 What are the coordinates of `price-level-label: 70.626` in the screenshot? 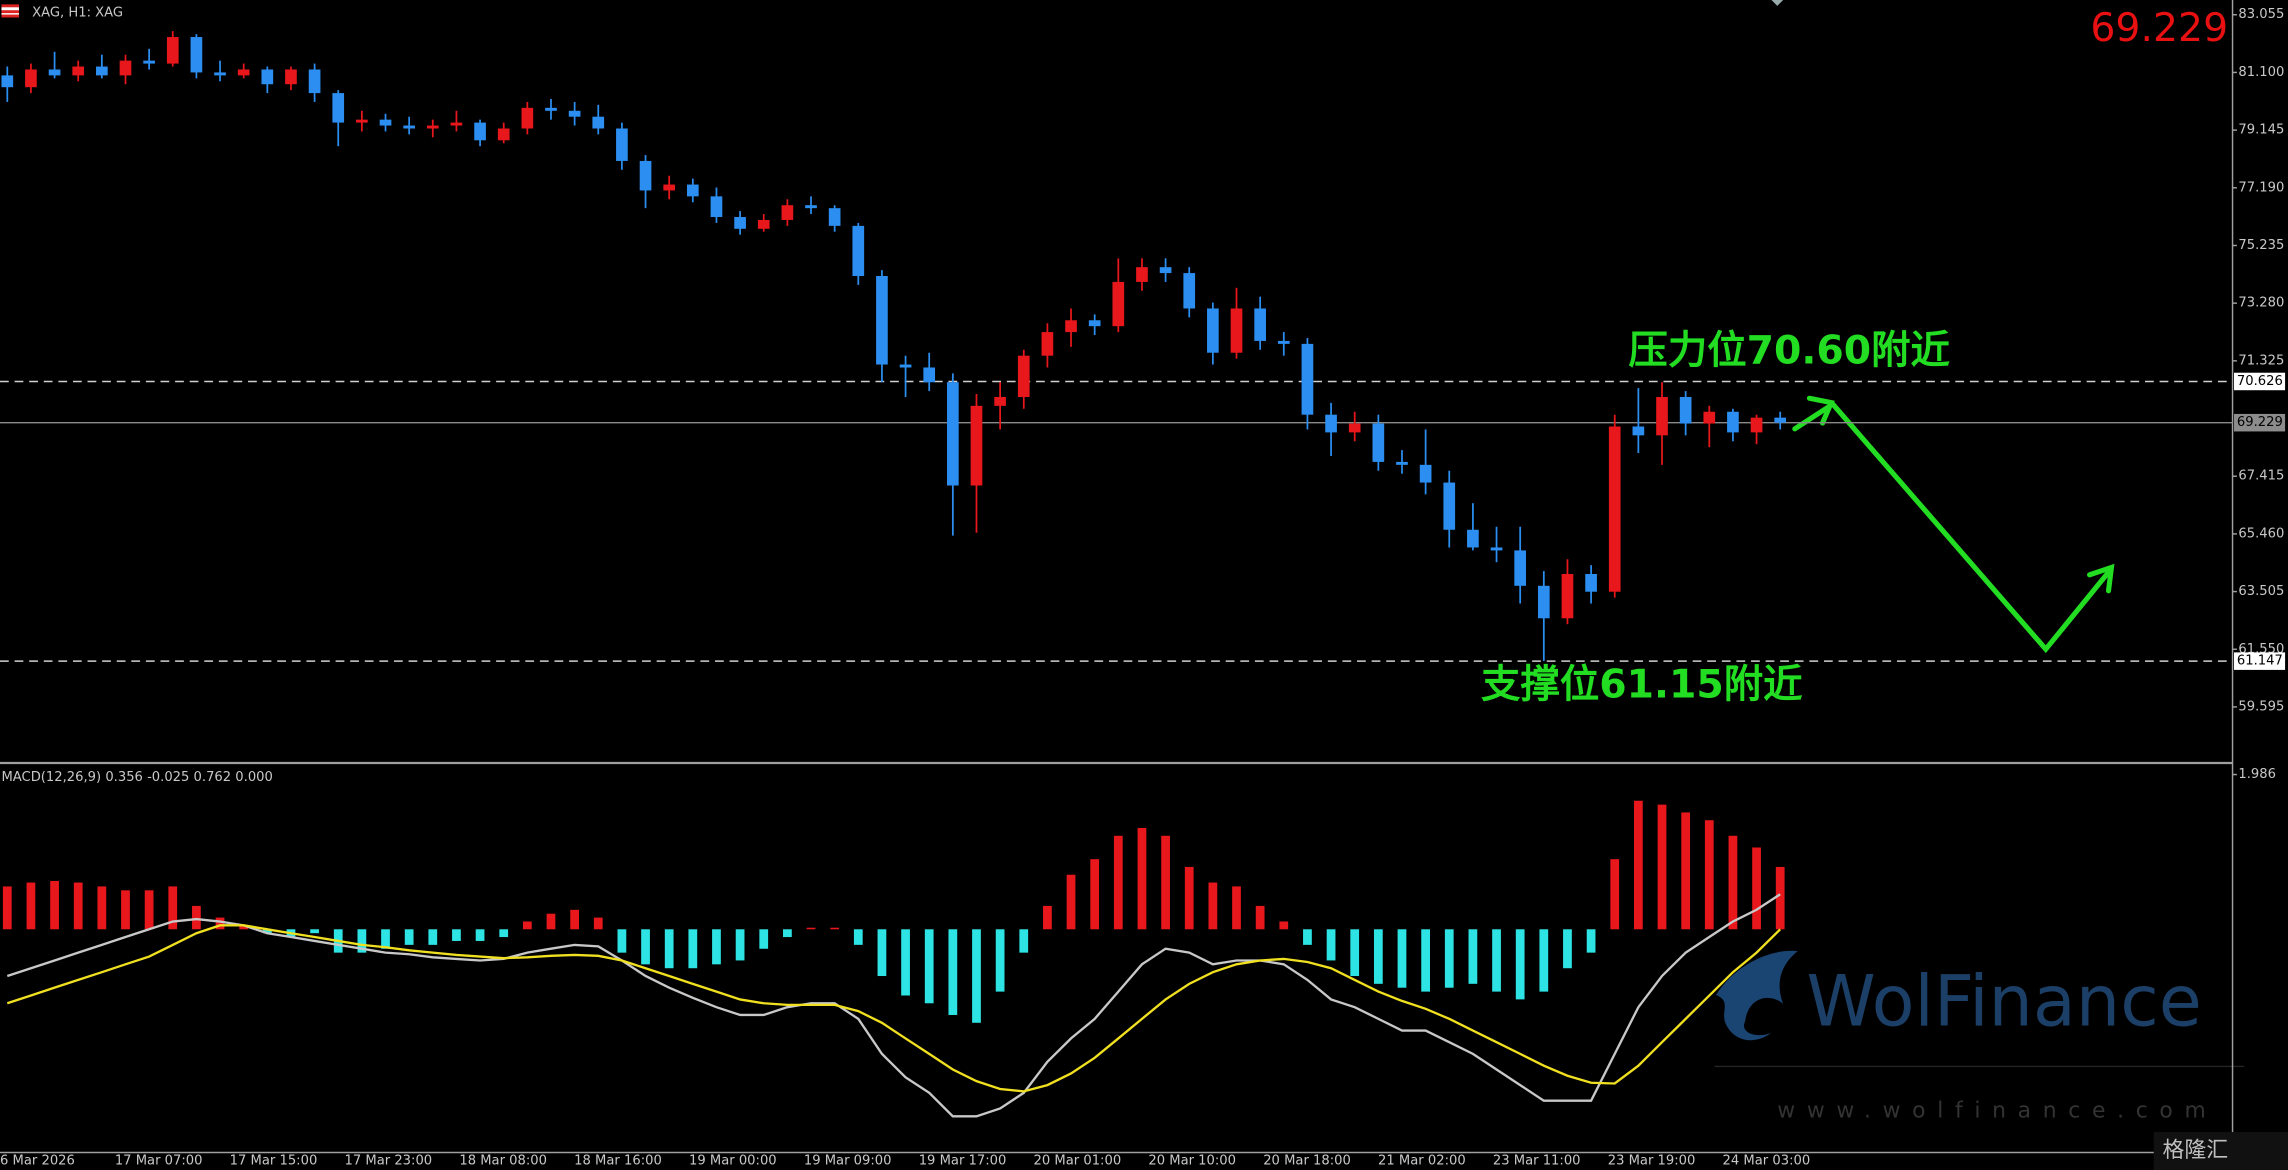 It's located at (2260, 381).